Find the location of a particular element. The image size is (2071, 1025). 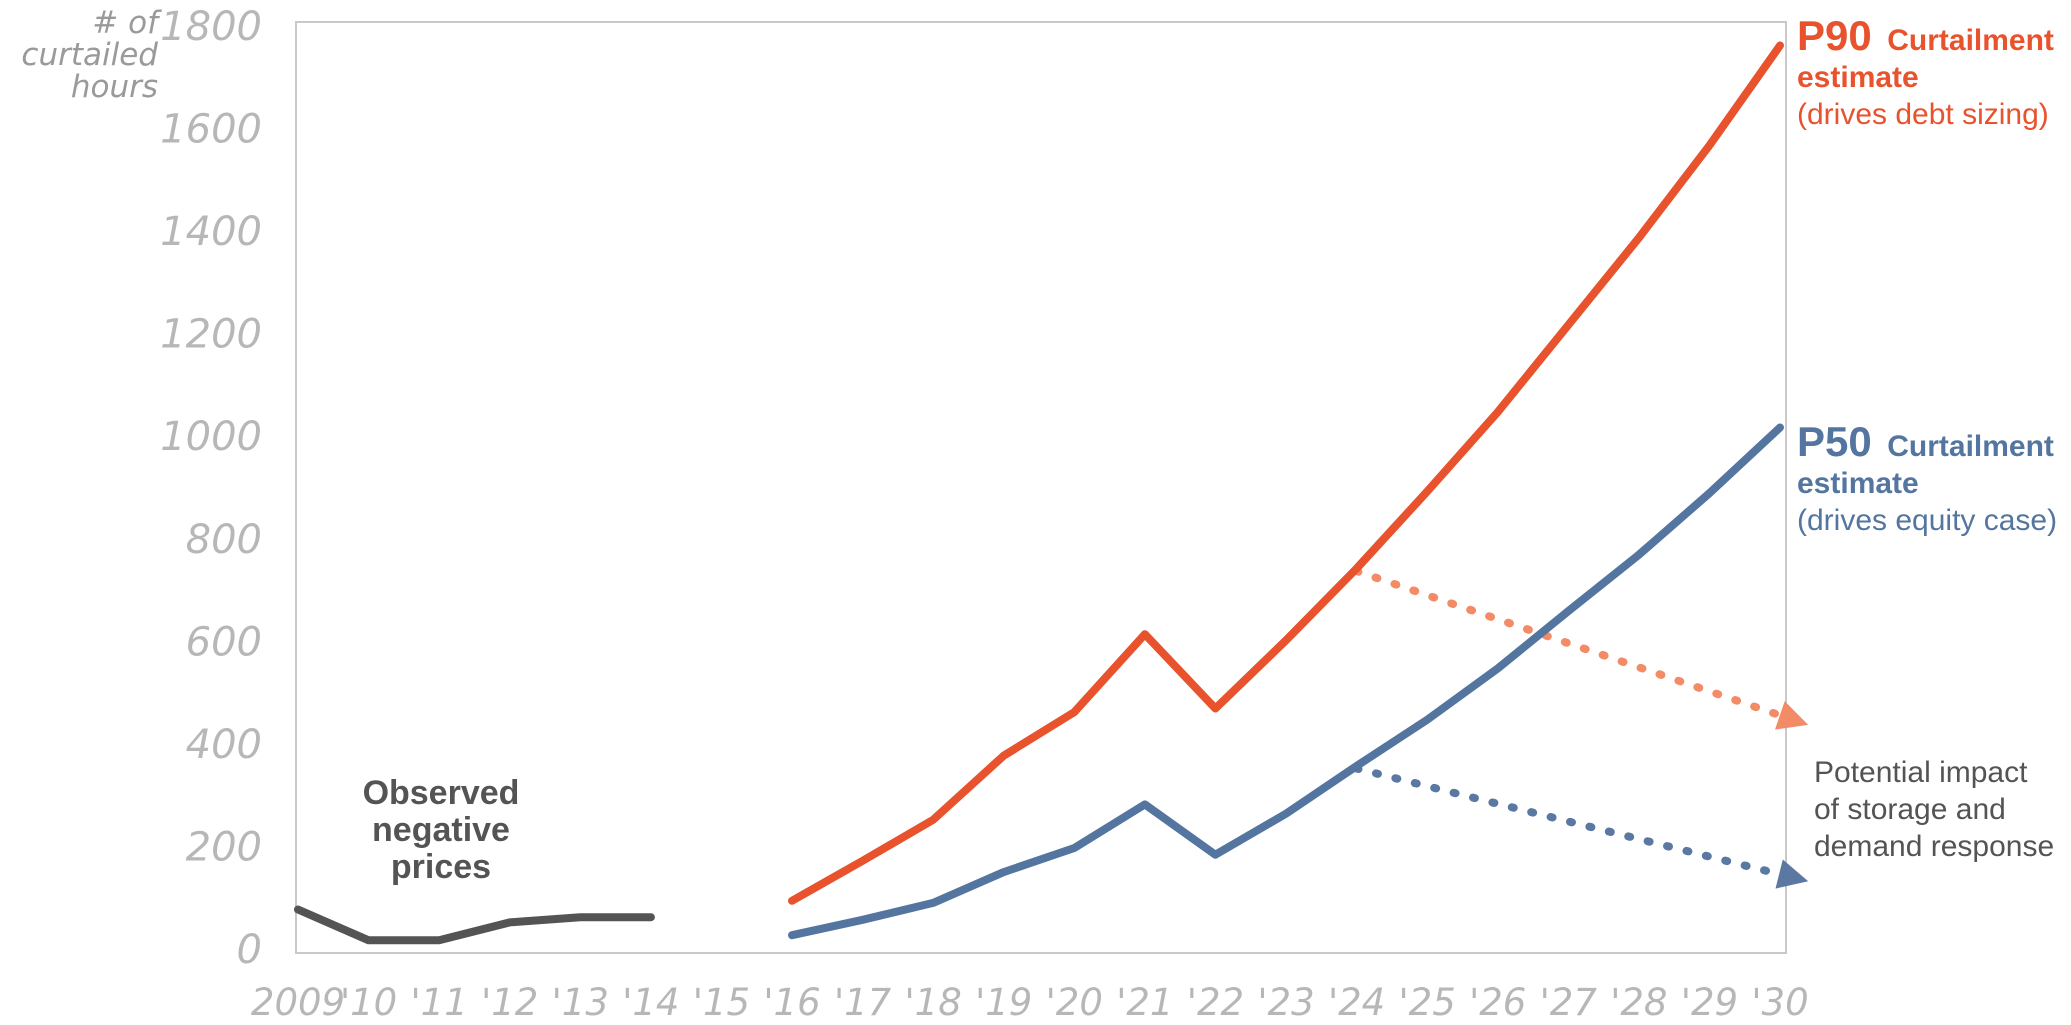

y-tick-label: 1400 is located at coordinates (211, 232).